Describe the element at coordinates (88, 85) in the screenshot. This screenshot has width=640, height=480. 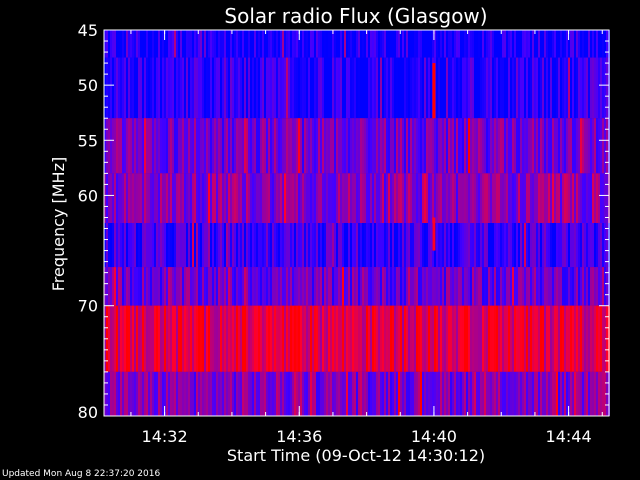
I see `y-tick-label: 50` at that location.